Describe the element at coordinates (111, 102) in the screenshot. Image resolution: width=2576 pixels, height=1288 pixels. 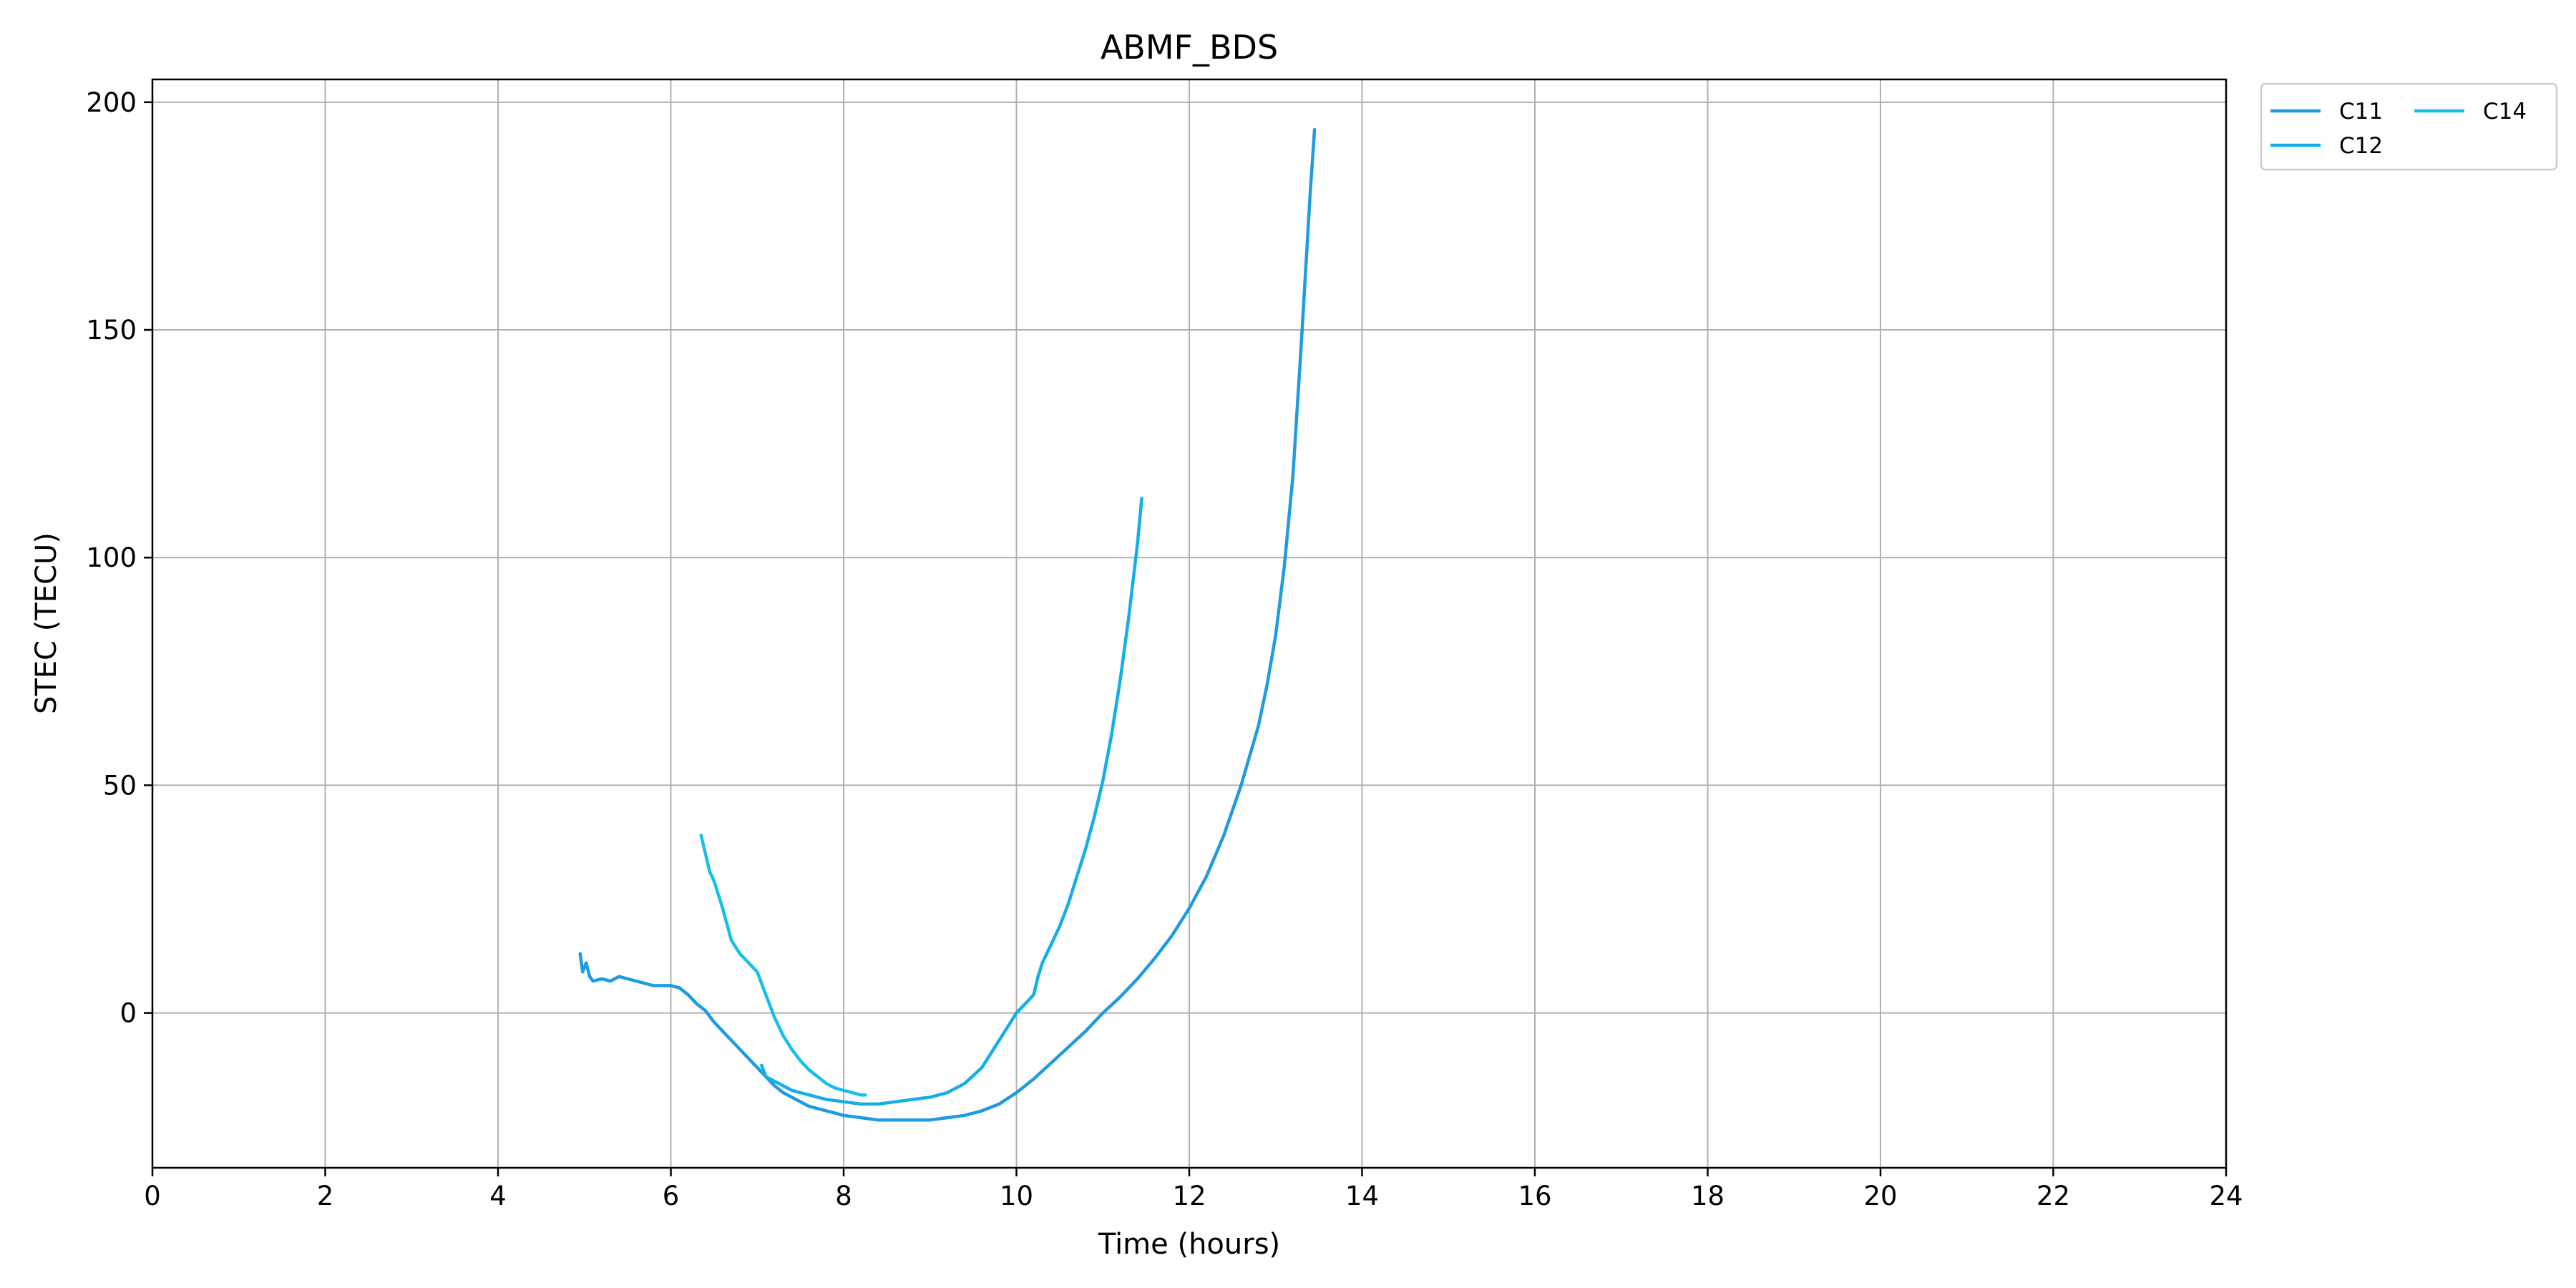
I see `y-tick-label: 200` at that location.